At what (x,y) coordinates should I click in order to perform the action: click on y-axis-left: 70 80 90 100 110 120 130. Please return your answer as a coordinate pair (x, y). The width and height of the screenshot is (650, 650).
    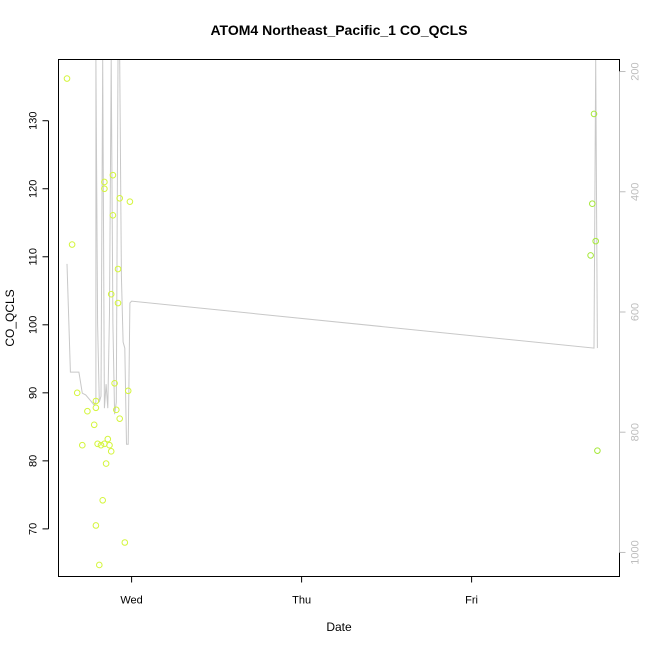
    Looking at the image, I should click on (38, 323).